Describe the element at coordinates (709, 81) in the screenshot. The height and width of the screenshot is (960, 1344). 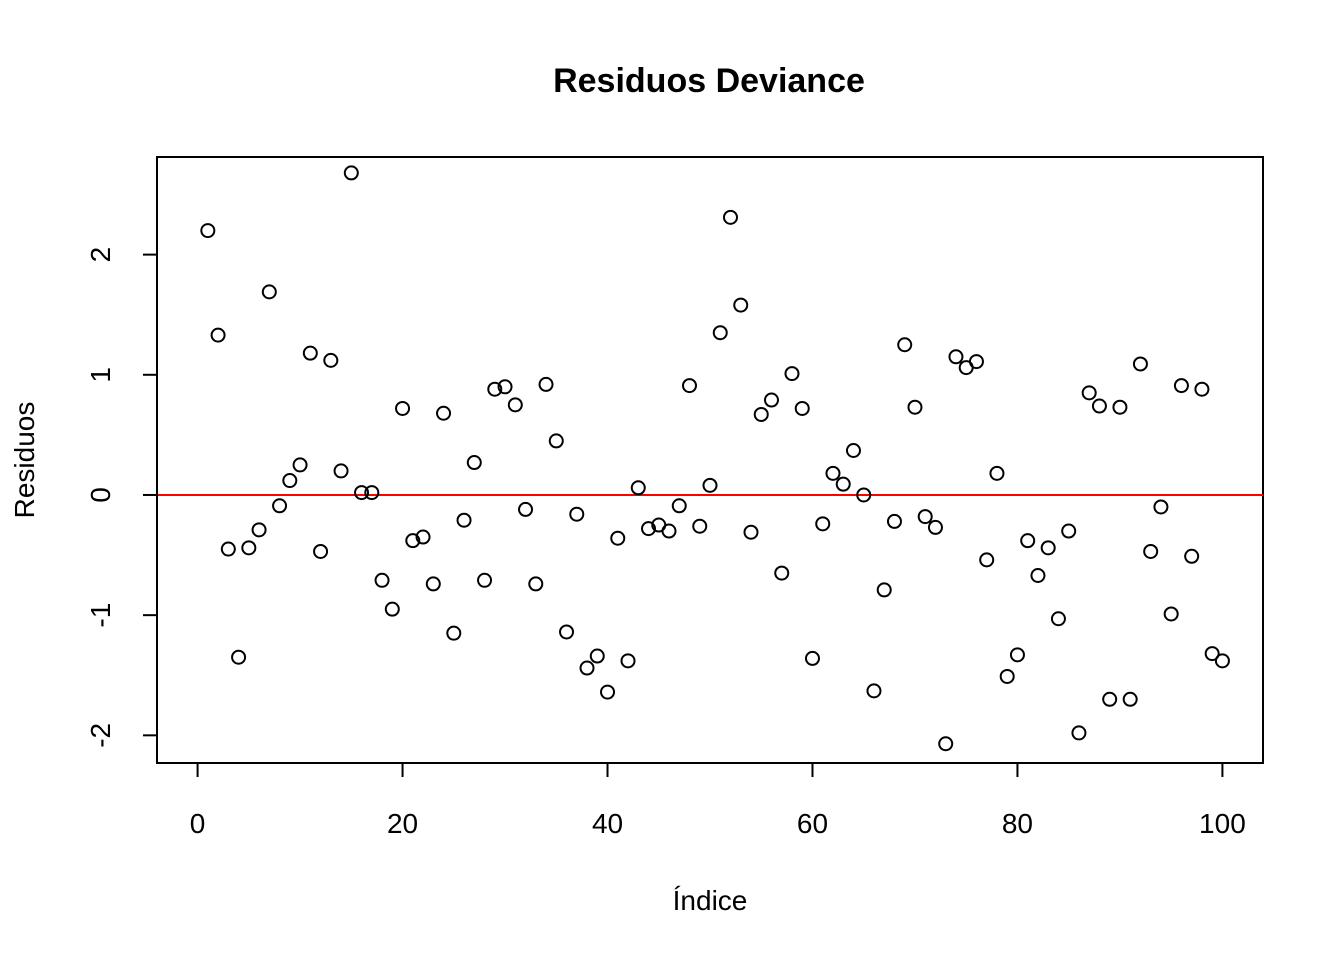
I see `chart-title: Residuos Deviance` at that location.